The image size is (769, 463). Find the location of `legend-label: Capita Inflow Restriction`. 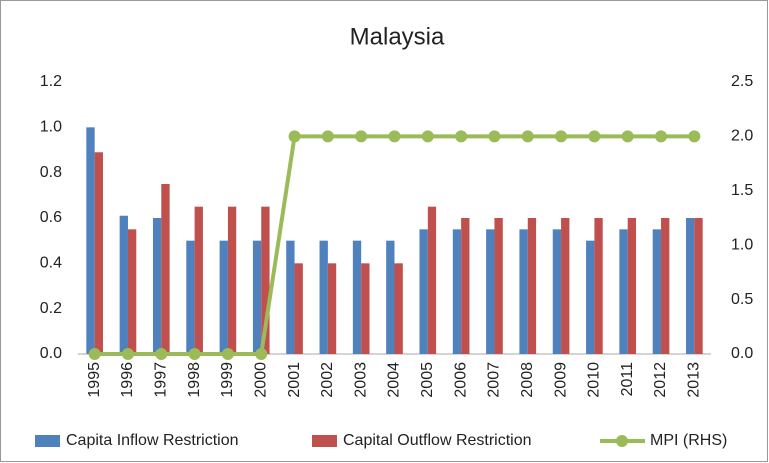

legend-label: Capita Inflow Restriction is located at coordinates (152, 440).